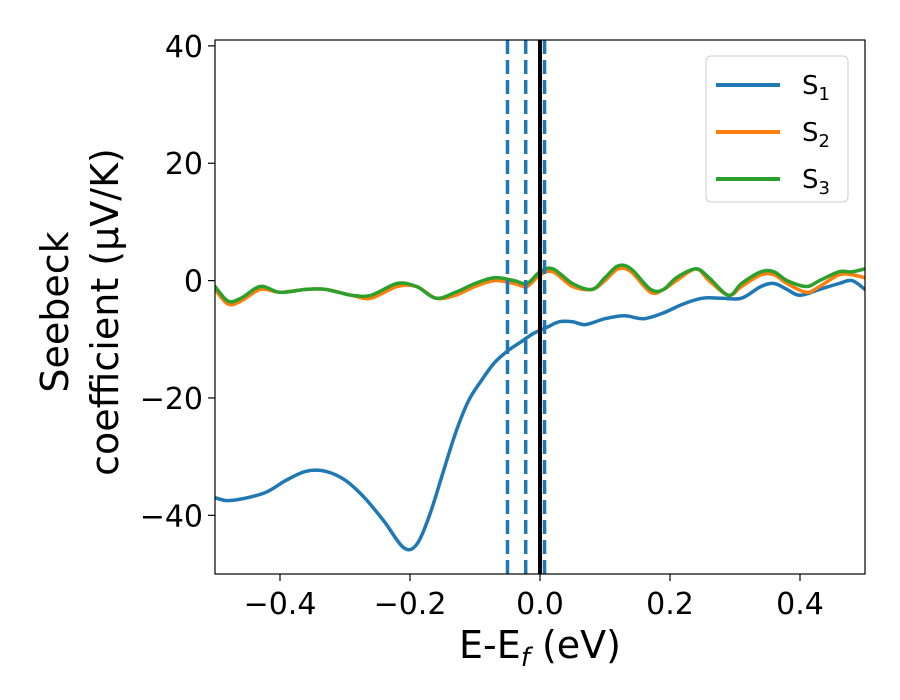  Describe the element at coordinates (280, 604) in the screenshot. I see `x-tick-label: −0.4` at that location.